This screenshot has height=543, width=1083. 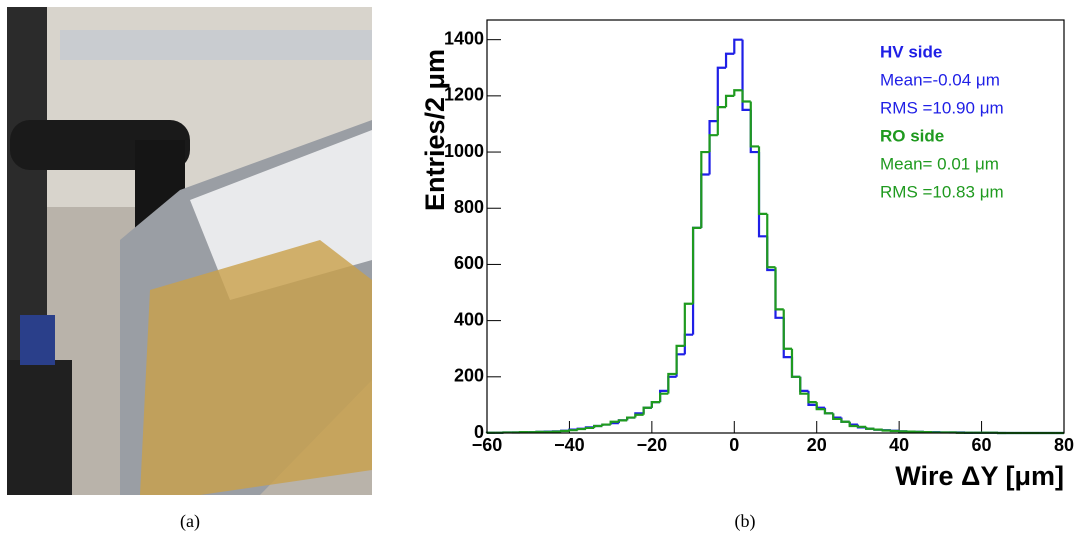 What do you see at coordinates (469, 263) in the screenshot?
I see `y-tick-label: 600` at bounding box center [469, 263].